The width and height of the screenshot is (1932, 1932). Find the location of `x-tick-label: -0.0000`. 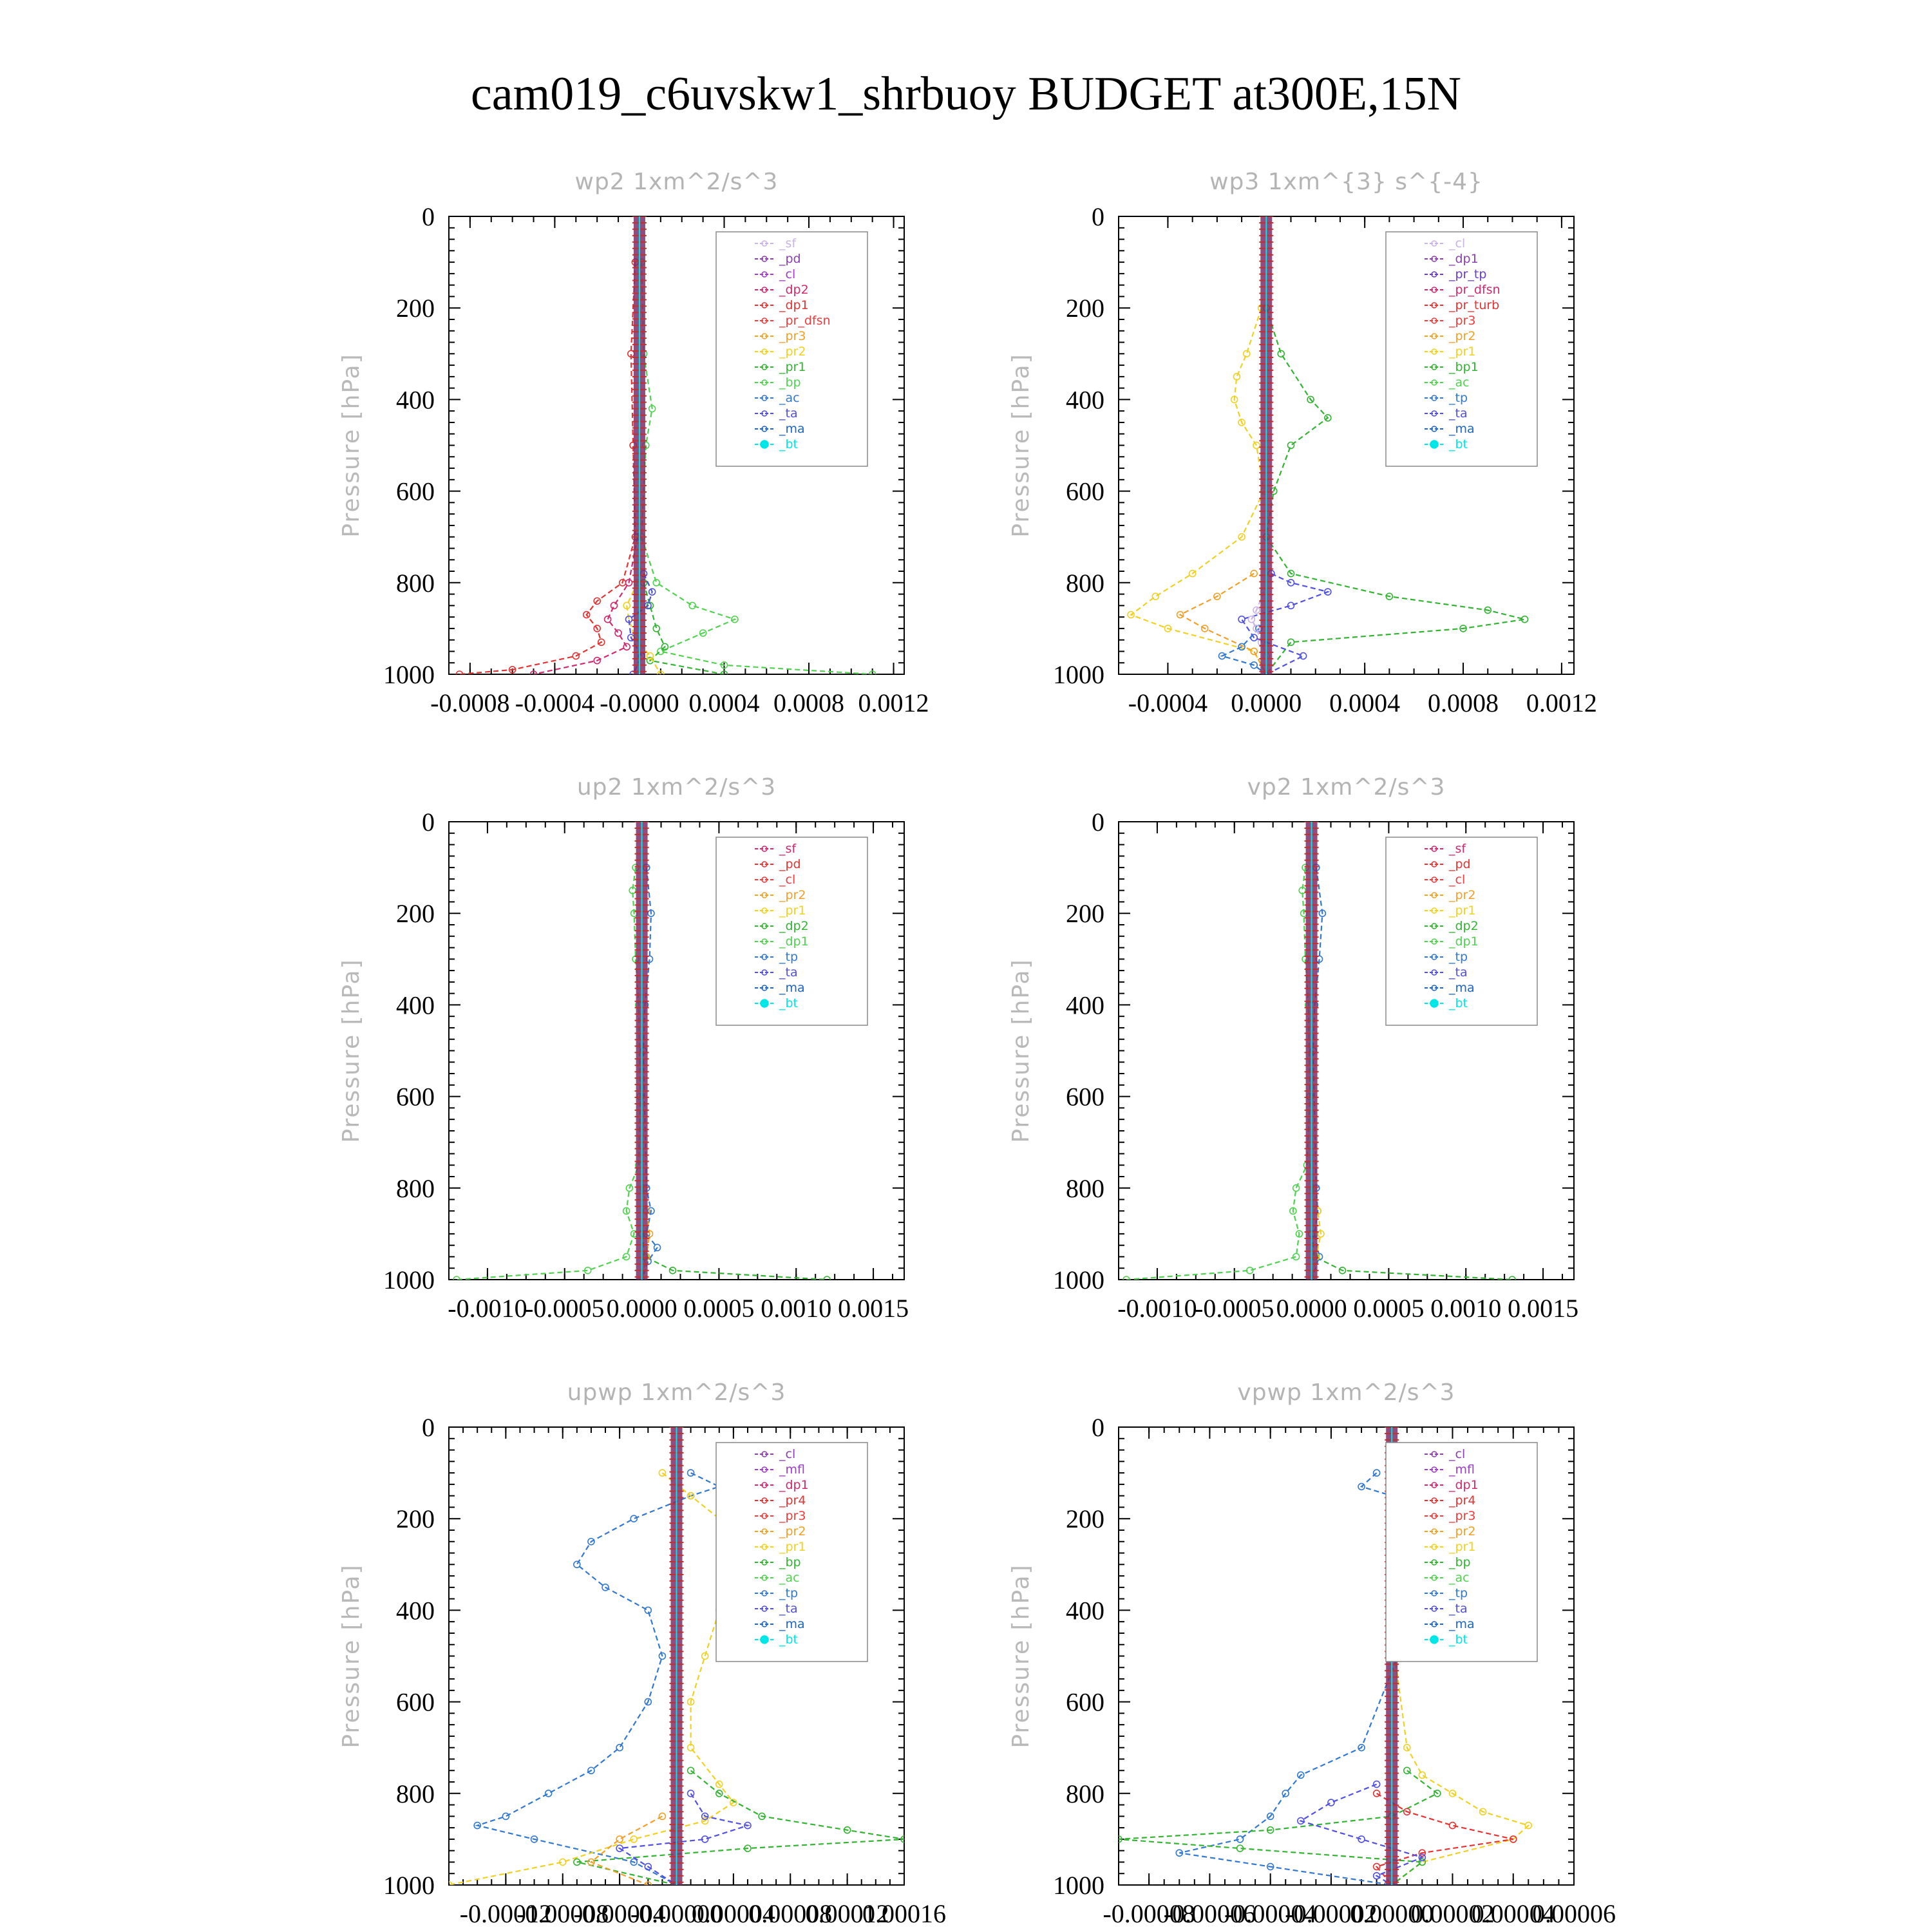

x-tick-label: -0.0000 is located at coordinates (639, 702).